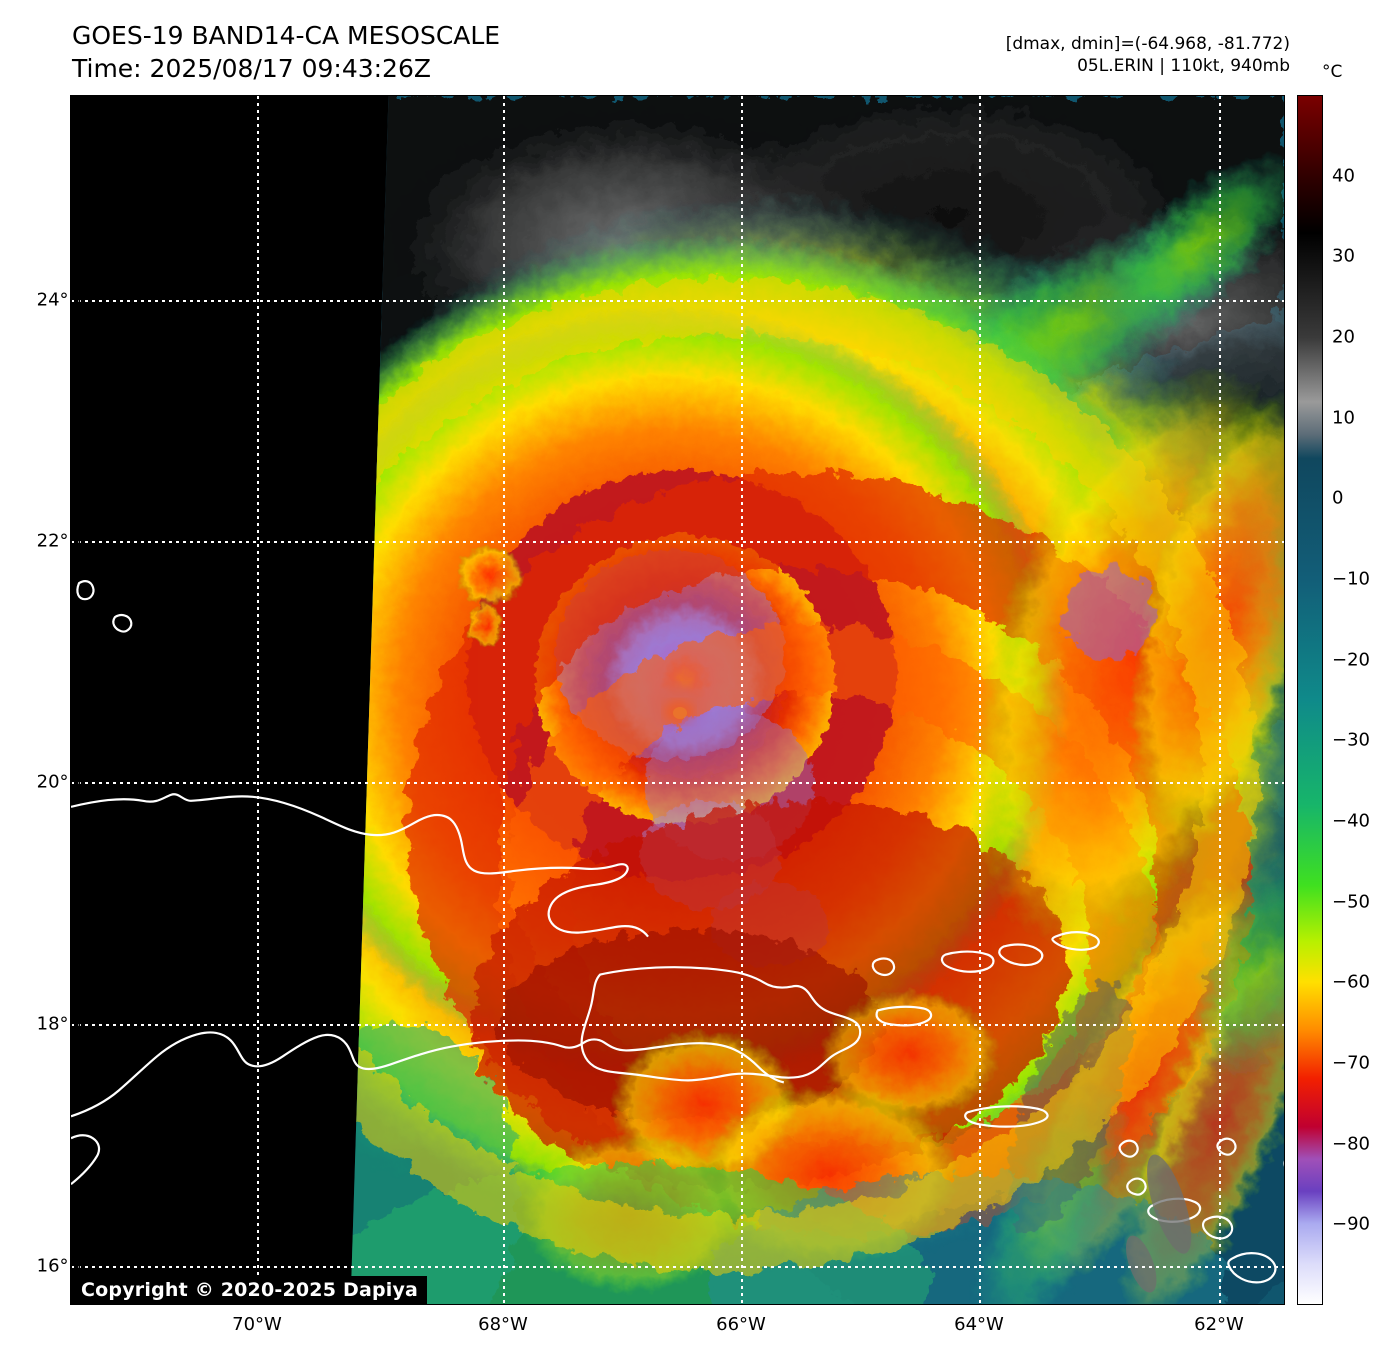 The height and width of the screenshot is (1359, 1390). Describe the element at coordinates (1159, 1223) in the screenshot. I see `island-silhouettes` at that location.